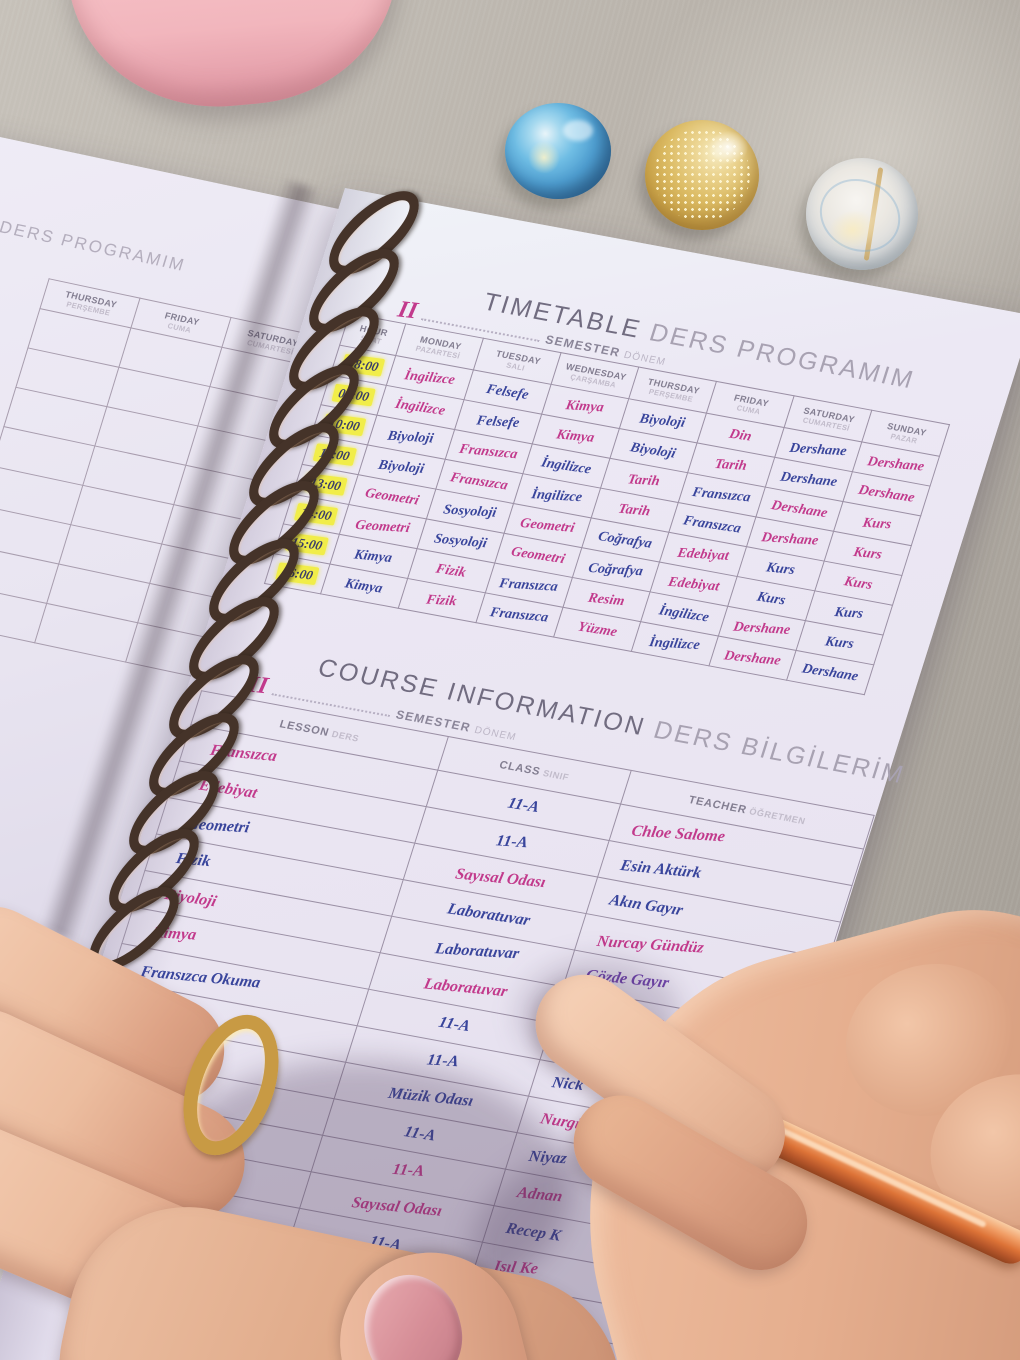 The height and width of the screenshot is (1360, 1020). What do you see at coordinates (650, 944) in the screenshot?
I see `handwriting-entry: Nurcay Gündüz` at bounding box center [650, 944].